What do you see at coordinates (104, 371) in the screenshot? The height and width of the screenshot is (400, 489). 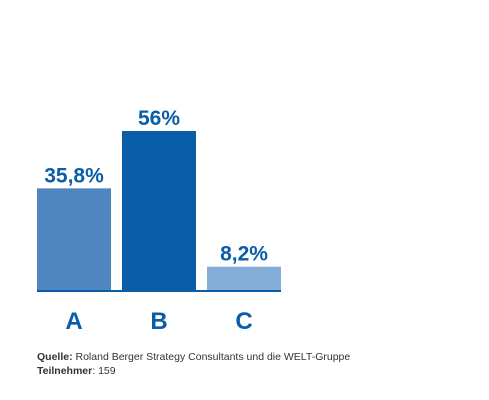 I see `participants-text: : 159` at bounding box center [104, 371].